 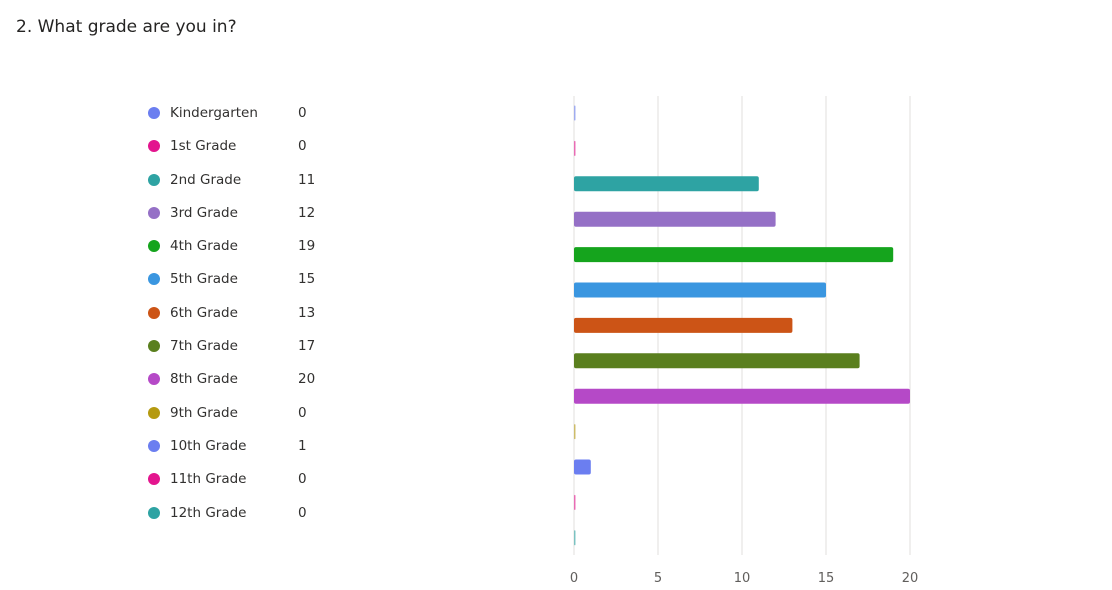 What do you see at coordinates (204, 379) in the screenshot?
I see `legend-label: 8th Grade` at bounding box center [204, 379].